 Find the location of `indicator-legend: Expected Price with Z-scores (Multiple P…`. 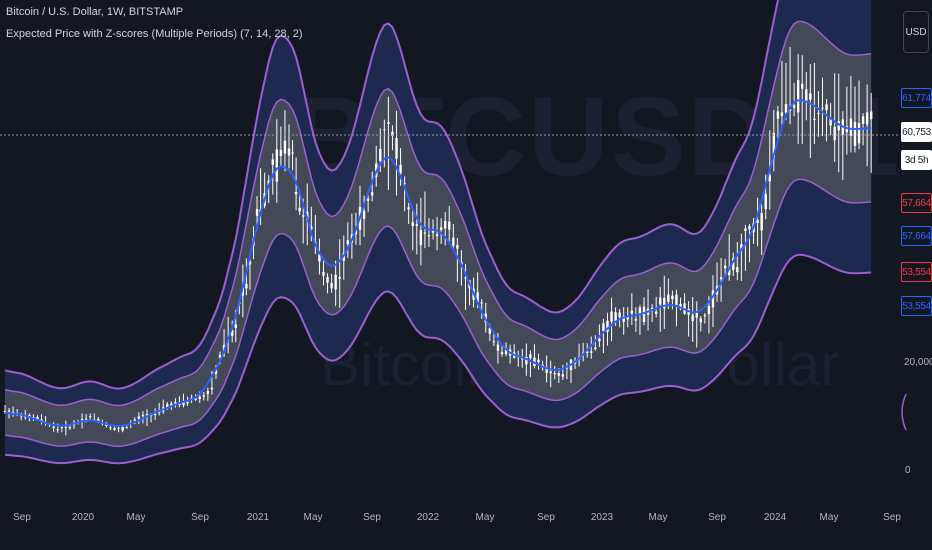

indicator-legend: Expected Price with Z-scores (Multiple P… is located at coordinates (154, 34).